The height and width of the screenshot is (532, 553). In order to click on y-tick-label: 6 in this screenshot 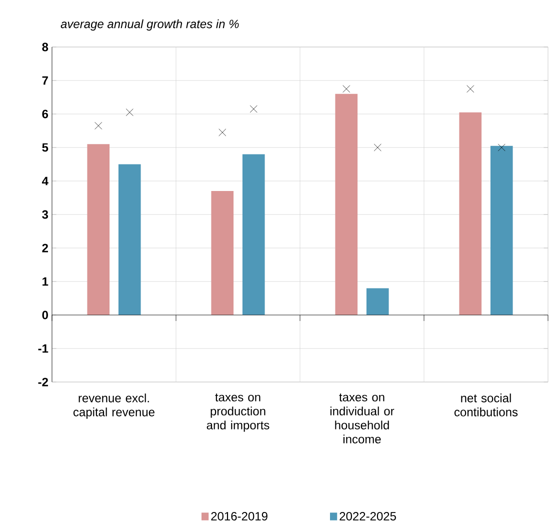, I will do `click(45, 114)`.